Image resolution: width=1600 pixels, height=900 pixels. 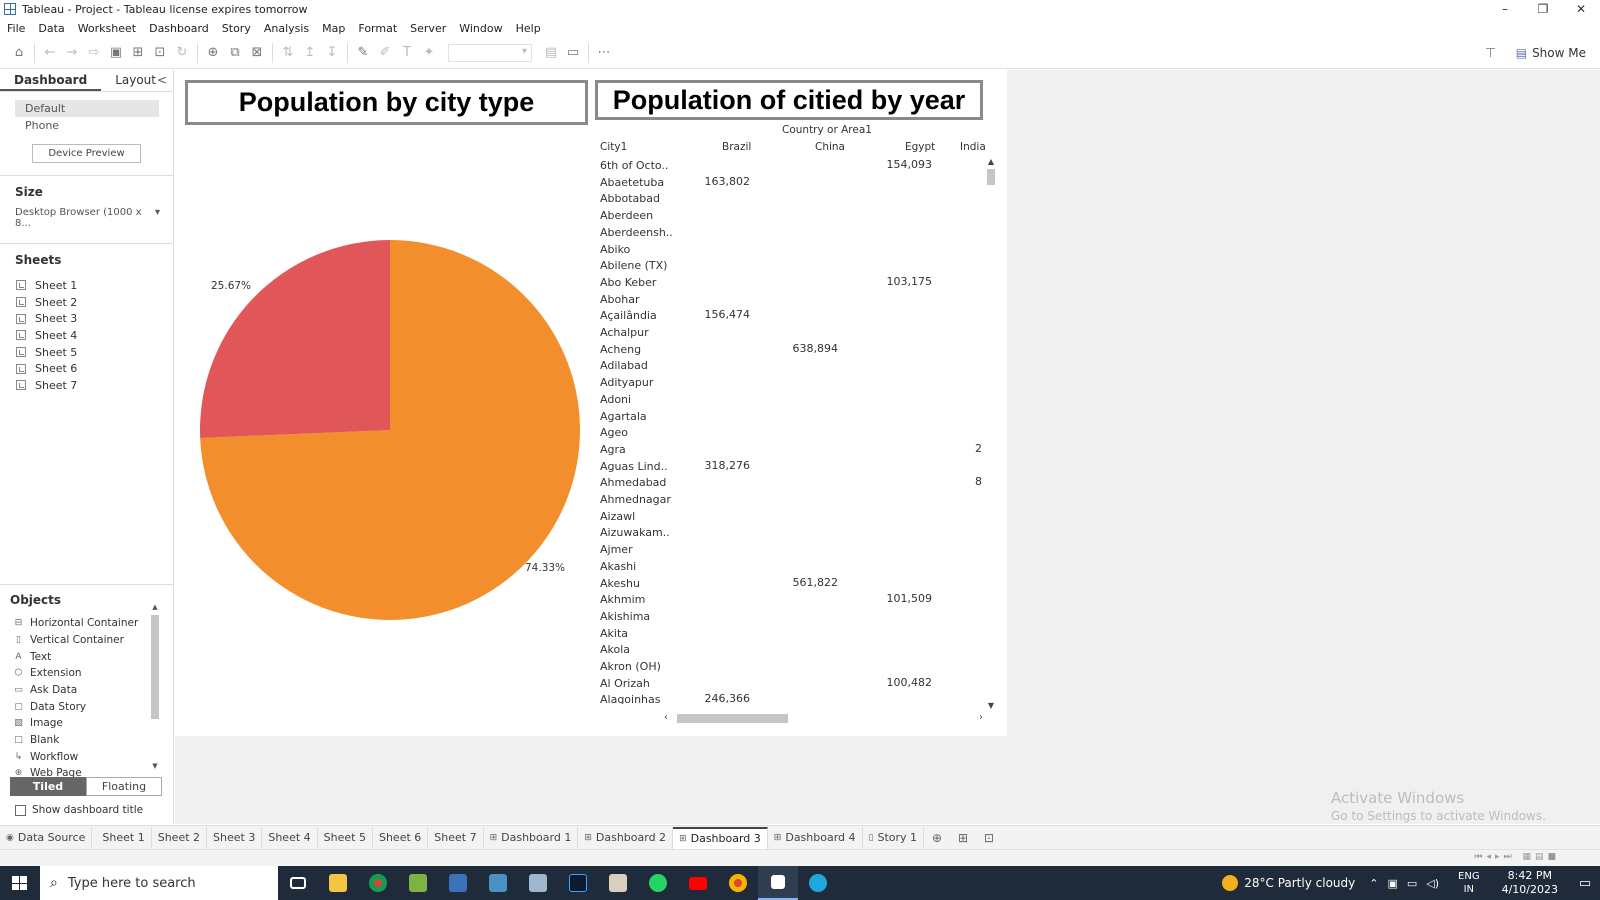 I want to click on table-row: Abilene (TX), so click(x=790, y=265).